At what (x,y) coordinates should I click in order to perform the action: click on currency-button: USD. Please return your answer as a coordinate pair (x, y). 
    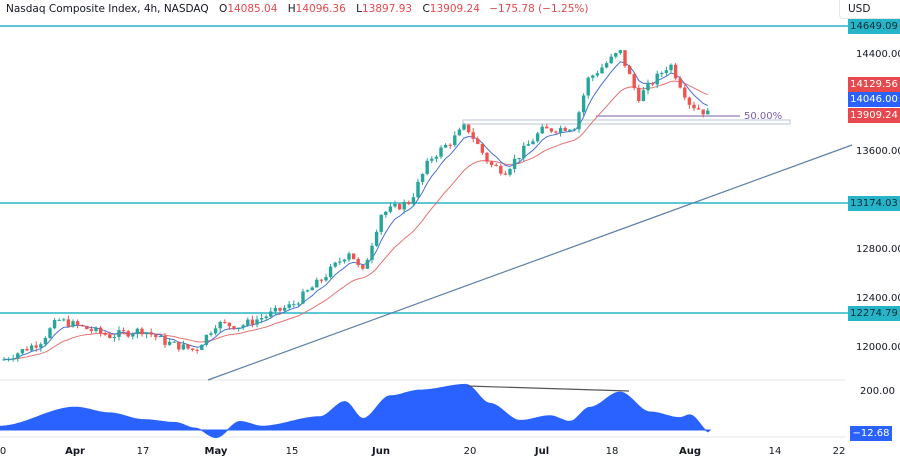
    Looking at the image, I should click on (869, 9).